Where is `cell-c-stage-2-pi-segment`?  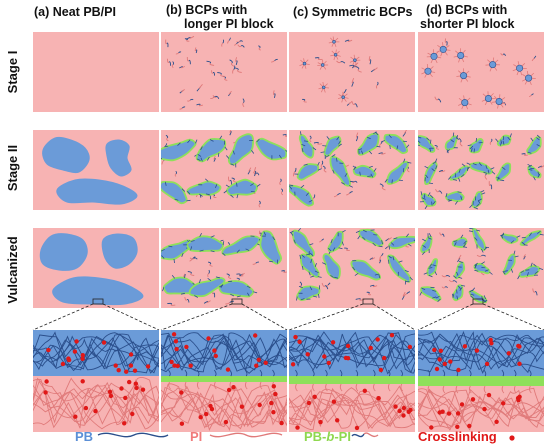 cell-c-stage-2-pi-segment is located at coordinates (408, 170).